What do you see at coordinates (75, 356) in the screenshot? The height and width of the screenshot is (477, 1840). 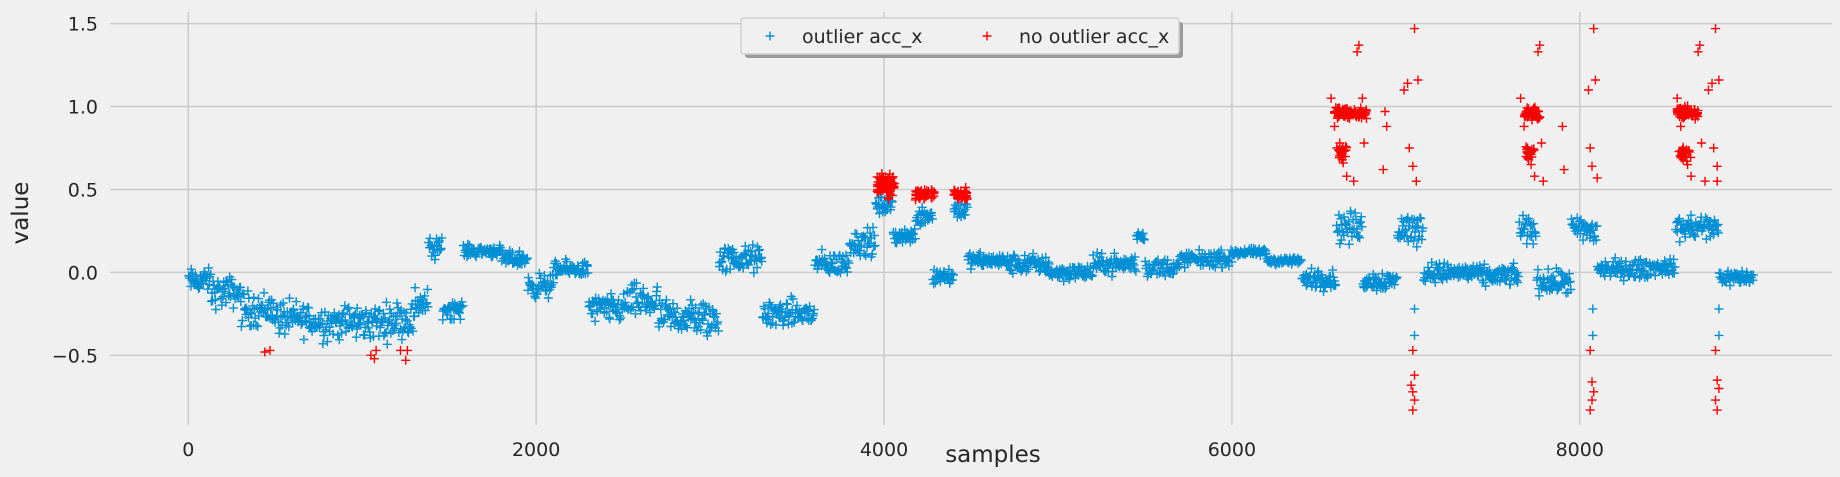 I see `y-tick-label: −0.5` at bounding box center [75, 356].